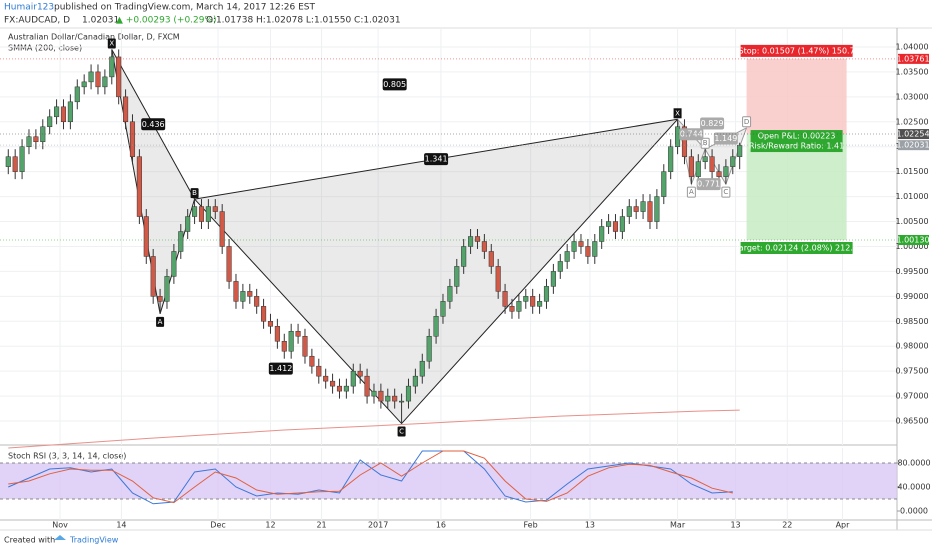 Image resolution: width=932 pixels, height=550 pixels. I want to click on target-label: Target: 0.02124 (2.08%) 212.4, so click(796, 247).